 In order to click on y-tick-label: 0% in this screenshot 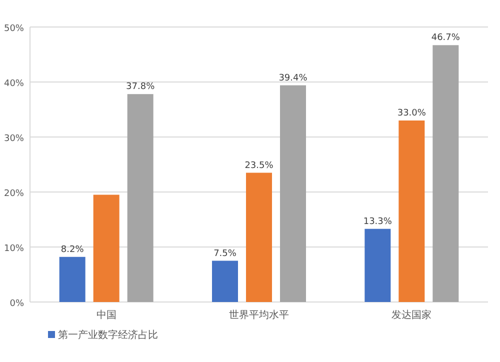, I will do `click(17, 304)`.